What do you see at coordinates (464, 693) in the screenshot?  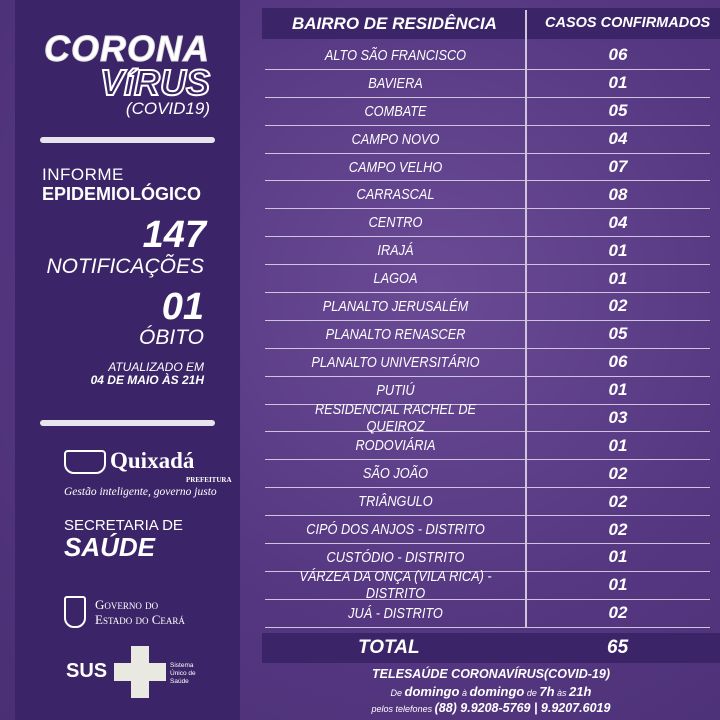 I see `schedule-part: à` at bounding box center [464, 693].